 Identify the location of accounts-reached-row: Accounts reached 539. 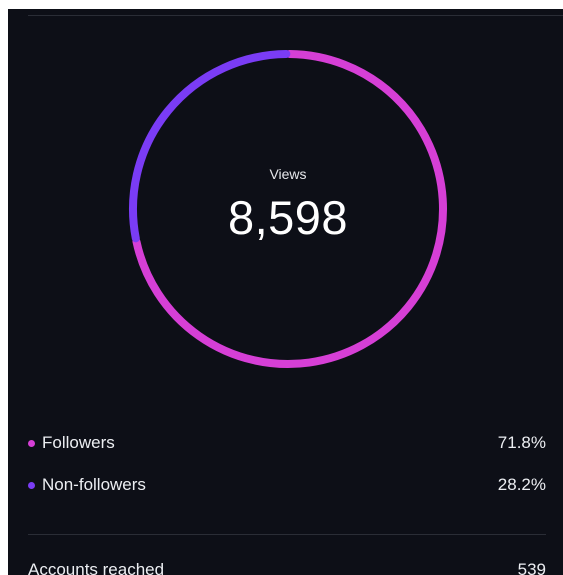
(287, 567).